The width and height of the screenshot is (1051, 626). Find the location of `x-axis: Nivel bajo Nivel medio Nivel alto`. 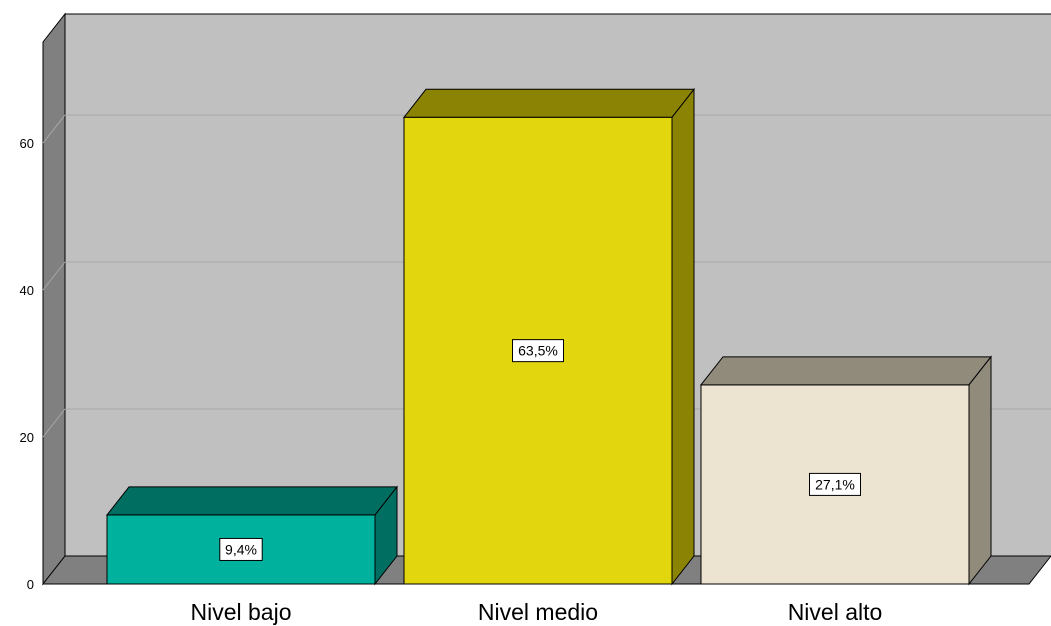

x-axis: Nivel bajo Nivel medio Nivel alto is located at coordinates (537, 612).